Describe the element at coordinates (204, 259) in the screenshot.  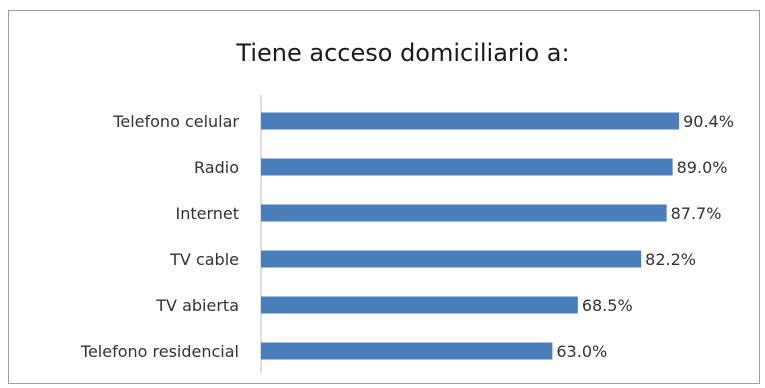
I see `category-label: TV cable` at that location.